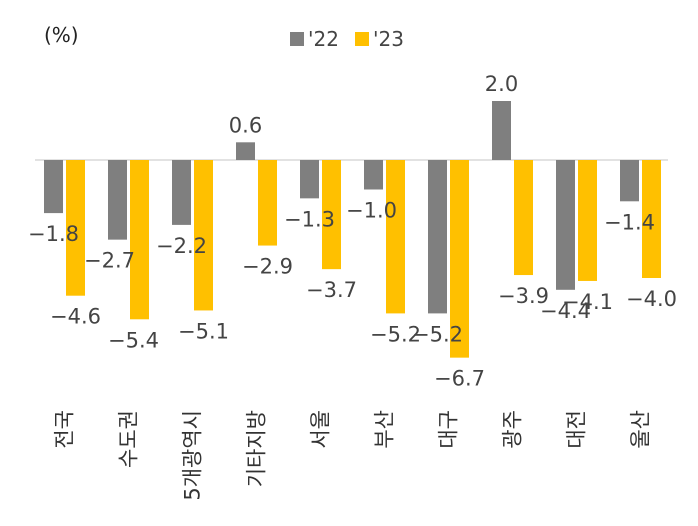  Describe the element at coordinates (353, 455) in the screenshot. I see `category-labels: 전국 수도권 5개광역시 기타지방 서울 부산 대구 광주 대전 울산` at that location.